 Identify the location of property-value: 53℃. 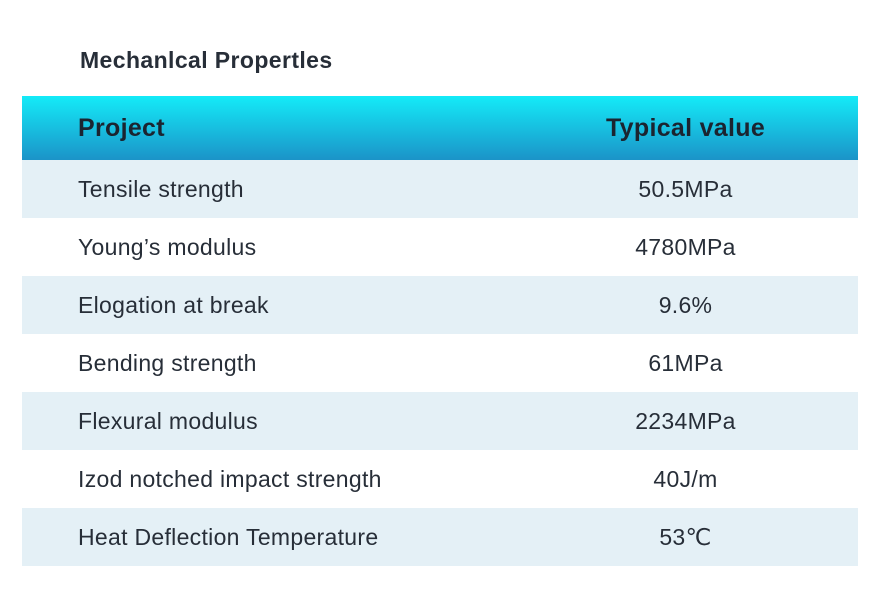
(685, 536).